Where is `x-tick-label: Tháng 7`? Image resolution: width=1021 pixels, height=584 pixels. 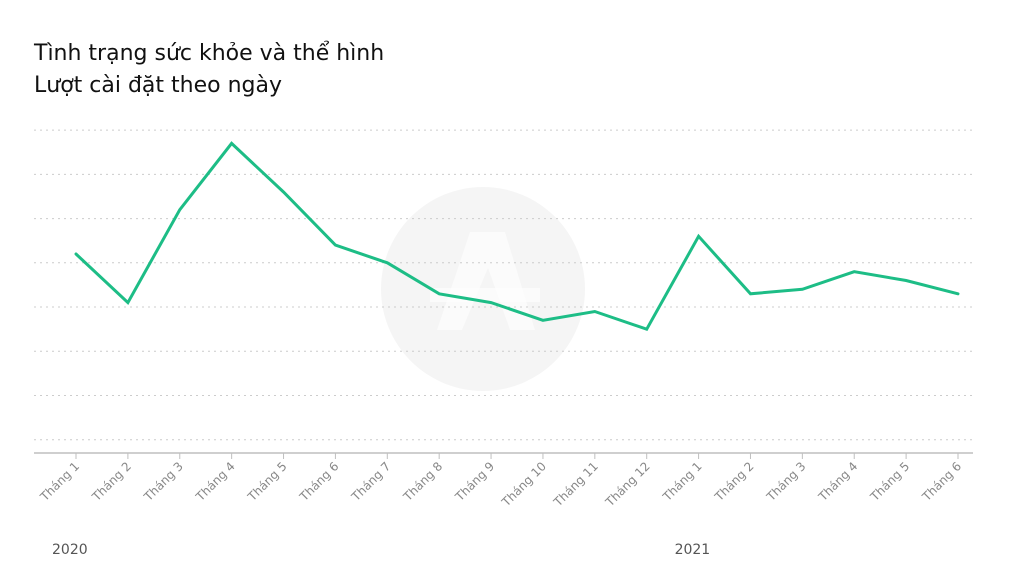 x-tick-label: Tháng 7 is located at coordinates (370, 481).